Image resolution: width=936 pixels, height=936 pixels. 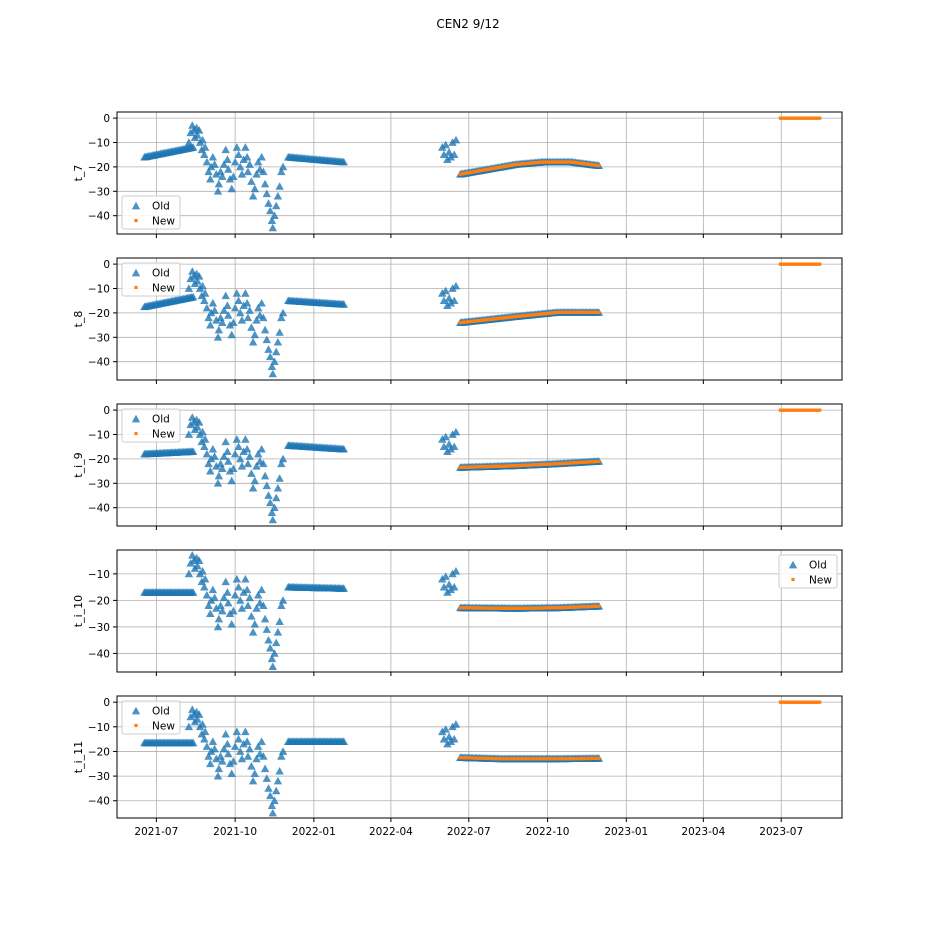 What do you see at coordinates (163, 435) in the screenshot?
I see `legend-new-label: New` at bounding box center [163, 435].